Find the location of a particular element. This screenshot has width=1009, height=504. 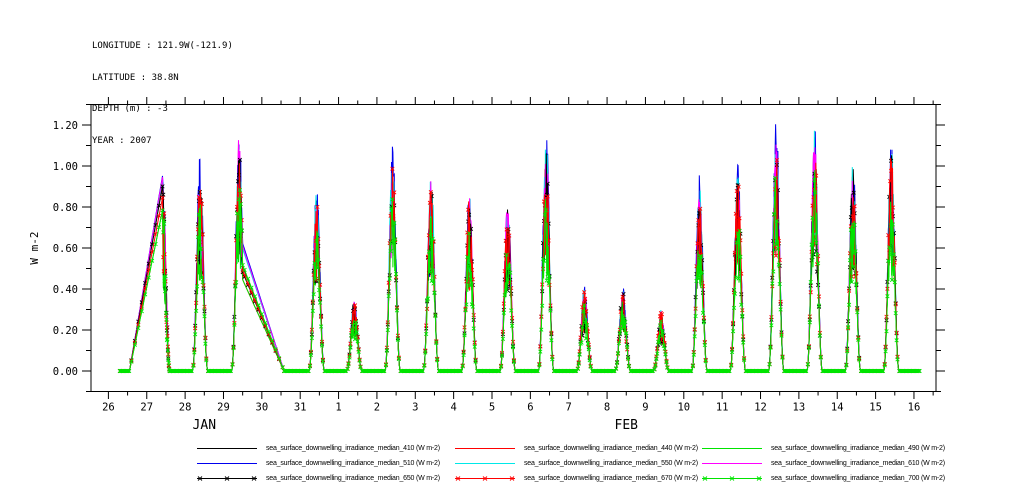

x-tick-label: 16 is located at coordinates (914, 408).